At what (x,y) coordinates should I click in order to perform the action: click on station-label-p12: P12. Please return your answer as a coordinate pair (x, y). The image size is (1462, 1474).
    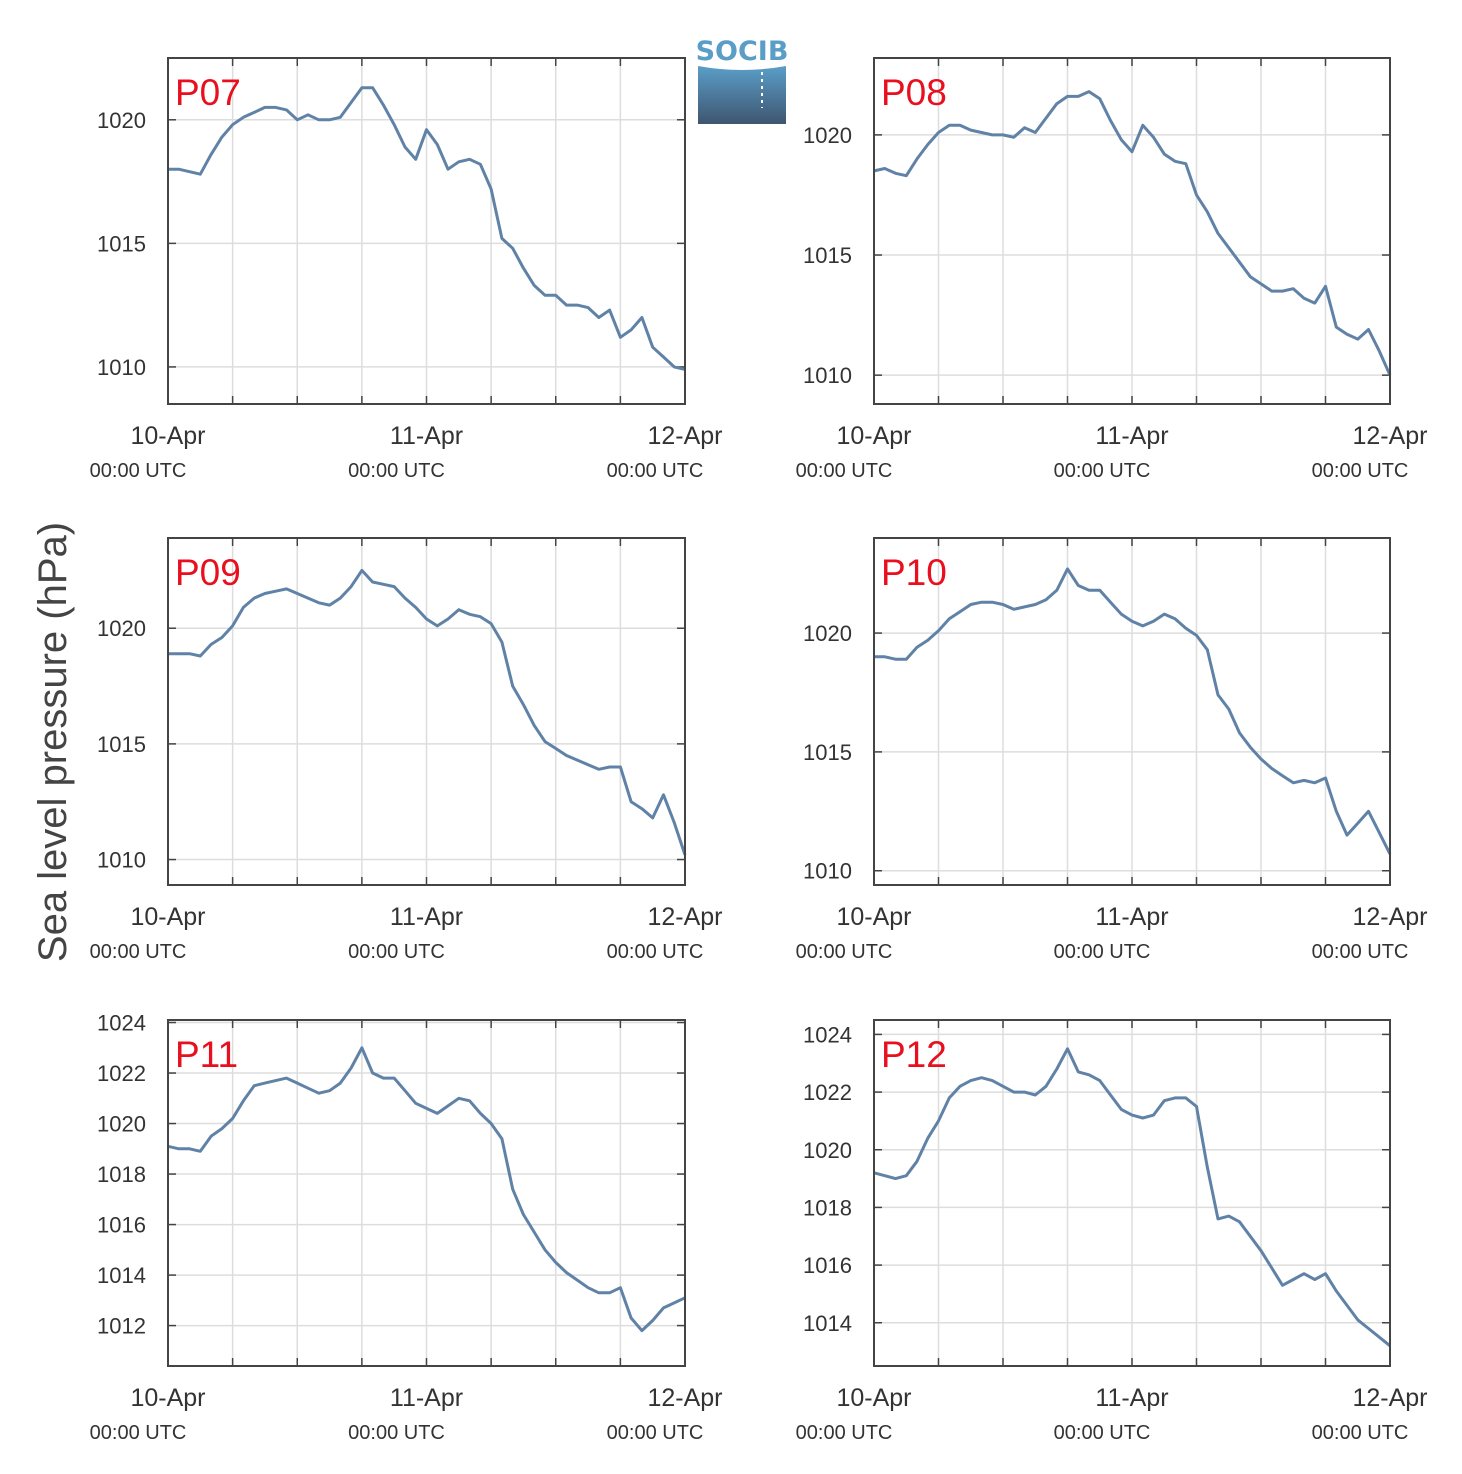
    Looking at the image, I should click on (914, 1054).